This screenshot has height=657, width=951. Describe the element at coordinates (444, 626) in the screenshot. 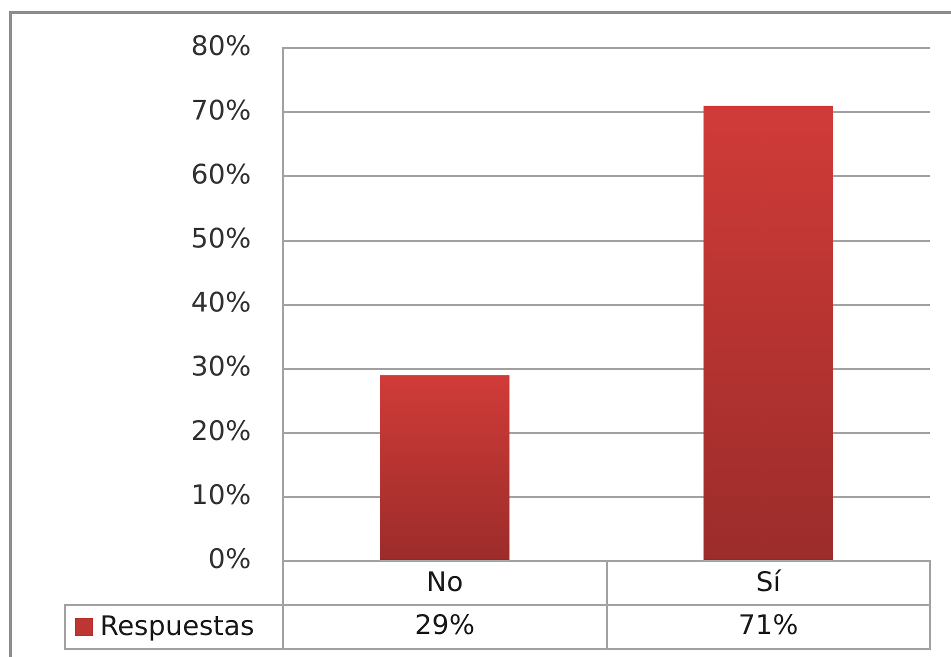

I see `data-label: 29%` at that location.